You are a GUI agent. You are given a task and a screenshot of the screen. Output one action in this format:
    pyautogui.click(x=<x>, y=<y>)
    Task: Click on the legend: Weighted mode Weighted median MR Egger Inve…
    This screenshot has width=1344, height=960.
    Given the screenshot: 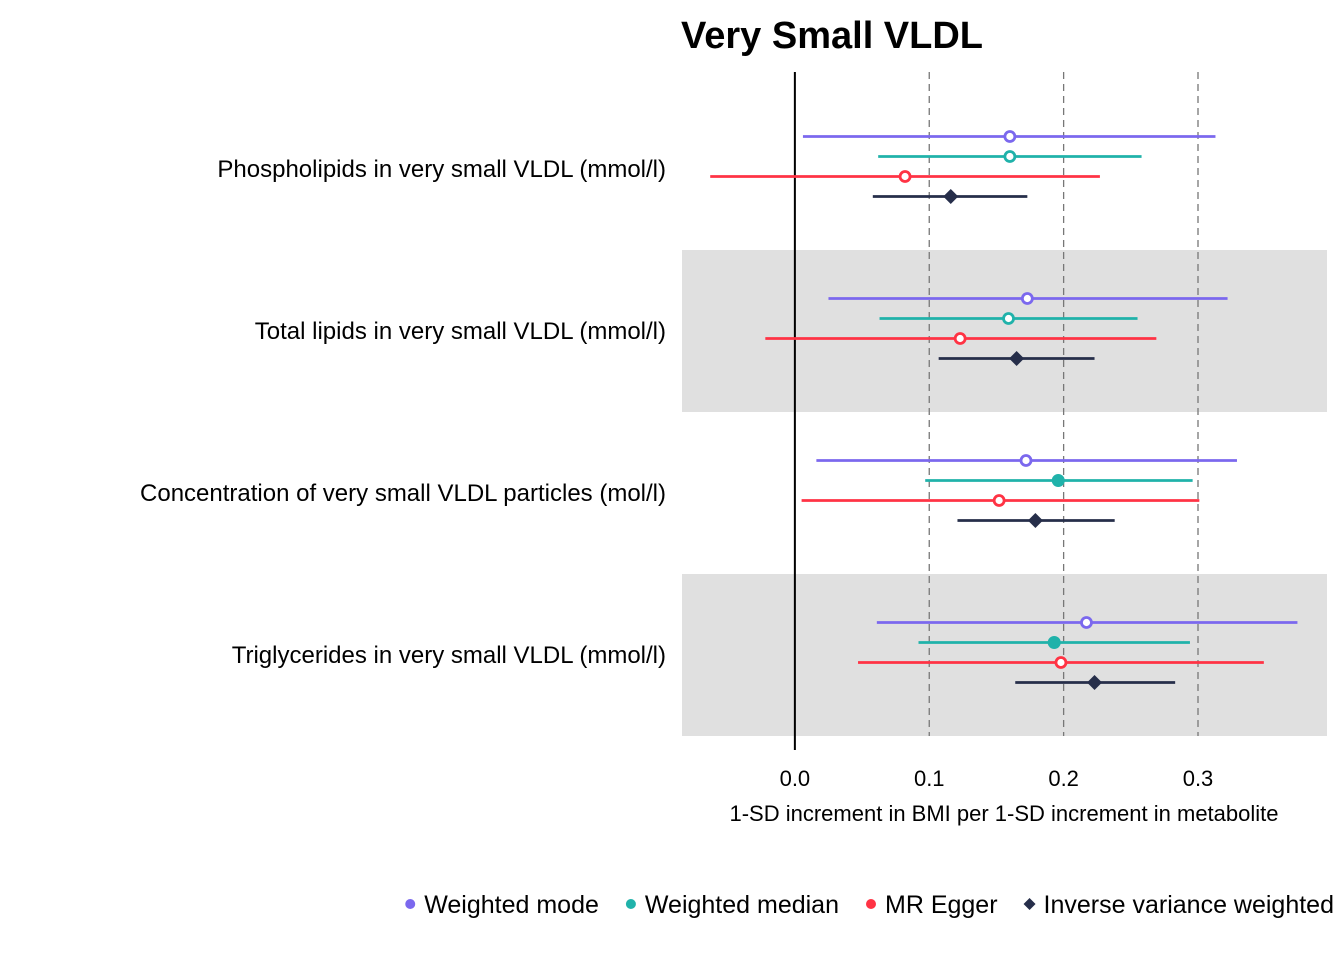 What is the action you would take?
    pyautogui.click(x=869, y=905)
    